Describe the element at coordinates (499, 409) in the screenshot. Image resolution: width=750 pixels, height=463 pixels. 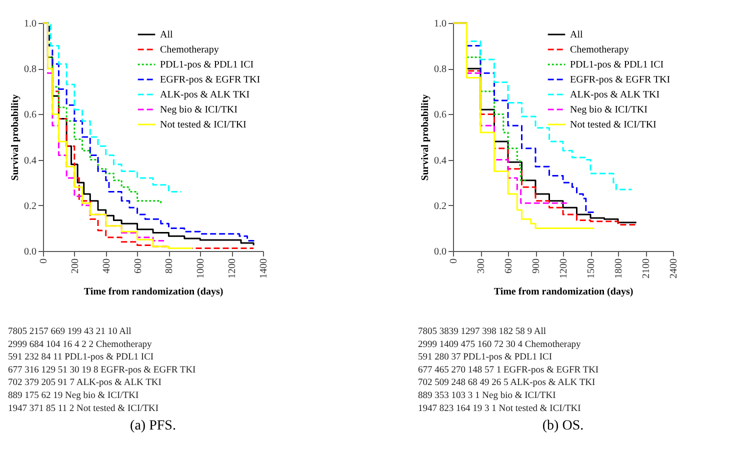
I see `text: 1947 823 164 19 3 1 Not tested & ICI/TKI` at that location.